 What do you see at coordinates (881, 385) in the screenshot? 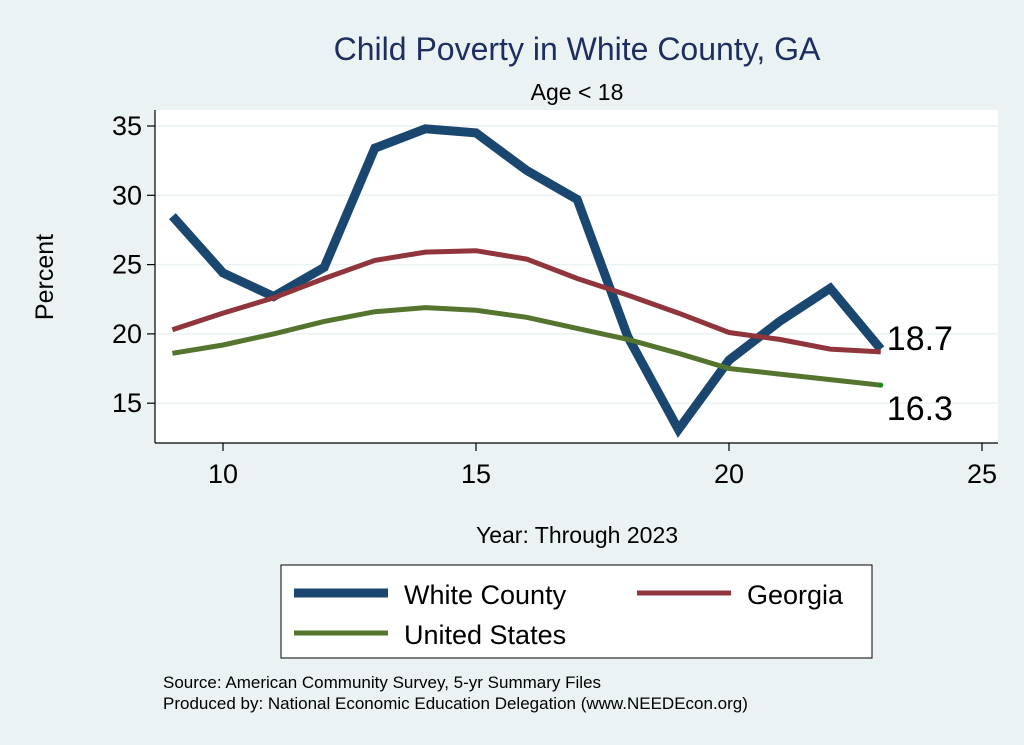
I see `series-end-dot-united-states` at bounding box center [881, 385].